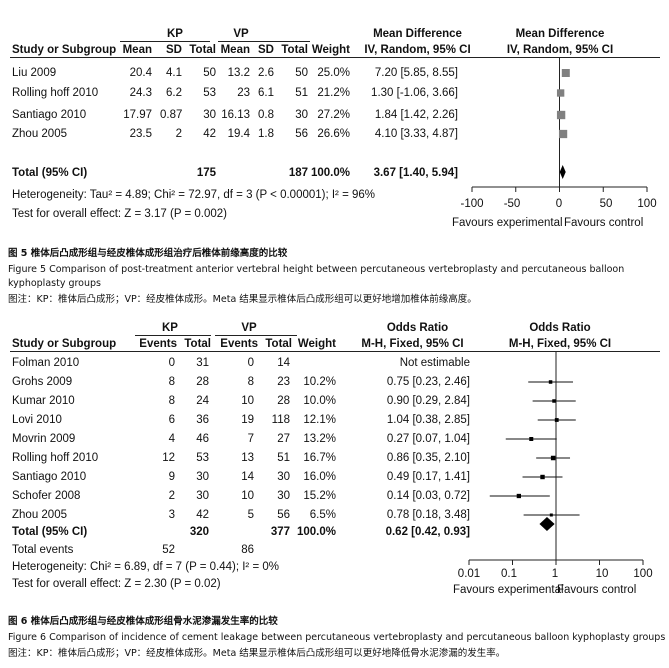 This screenshot has width=669, height=668. What do you see at coordinates (555, 574) in the screenshot?
I see `axis-tick-label: 1` at bounding box center [555, 574].